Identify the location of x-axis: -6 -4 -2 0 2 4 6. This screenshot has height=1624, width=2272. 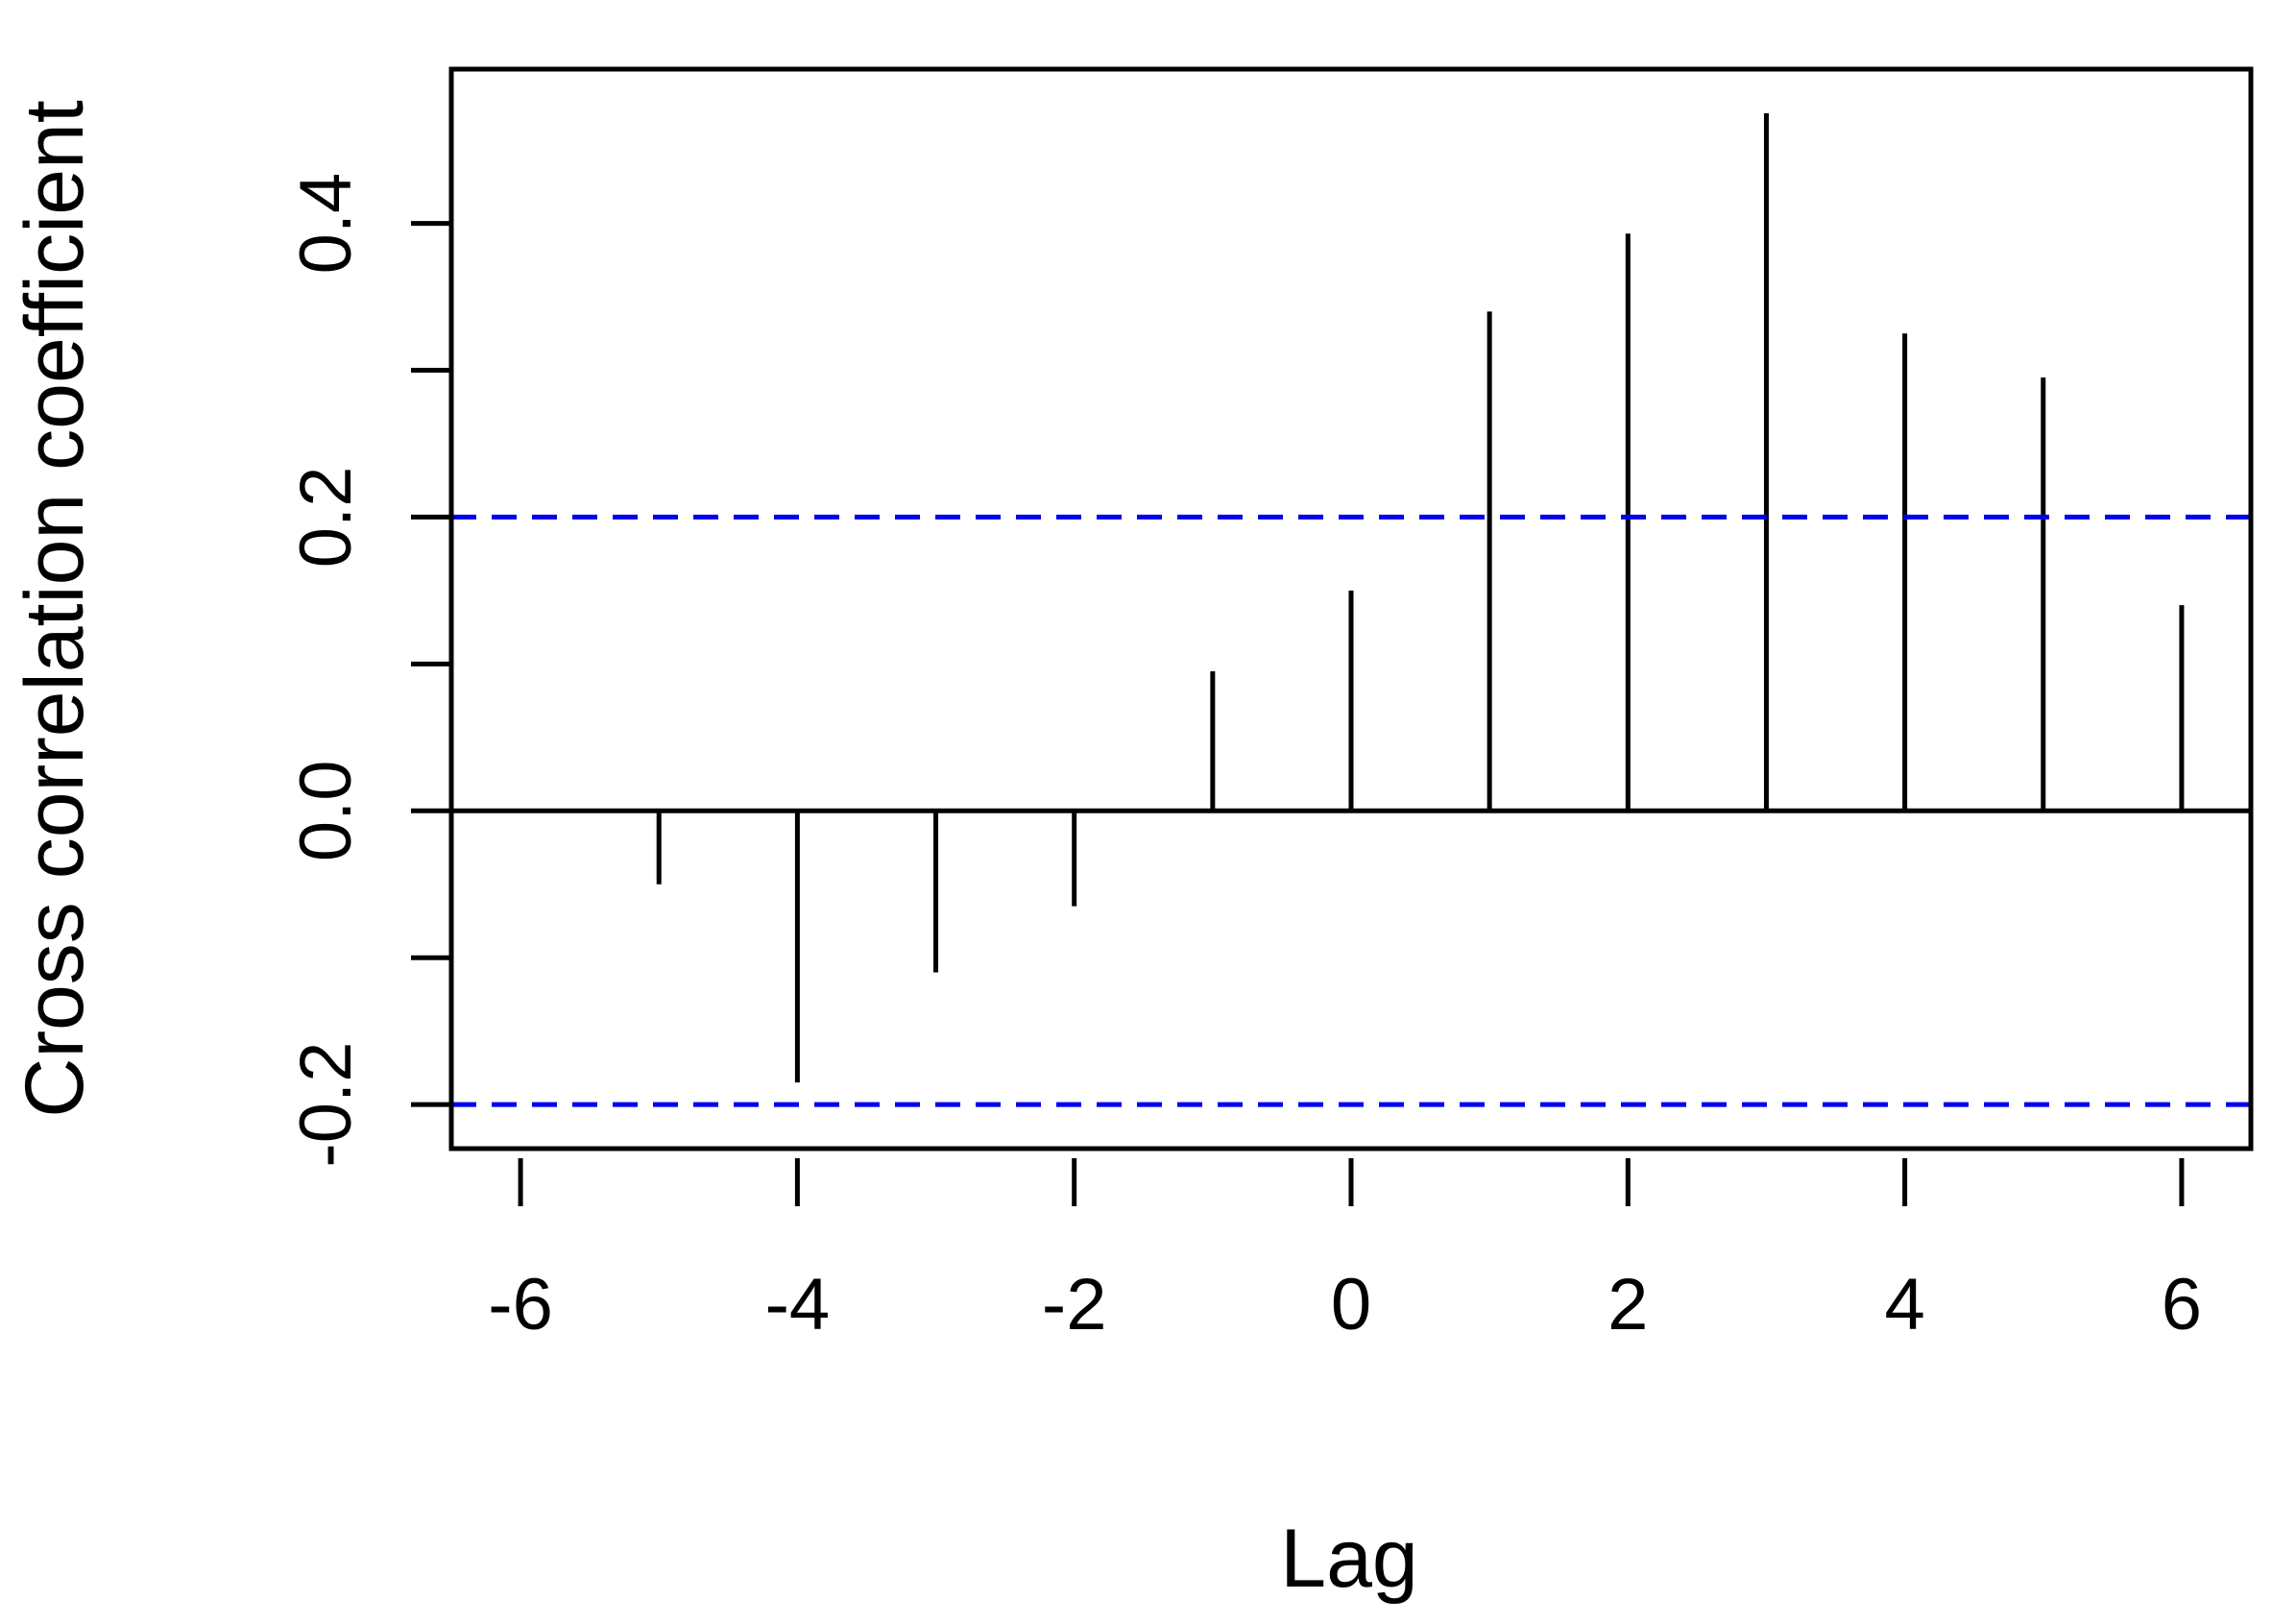
(1345, 1251).